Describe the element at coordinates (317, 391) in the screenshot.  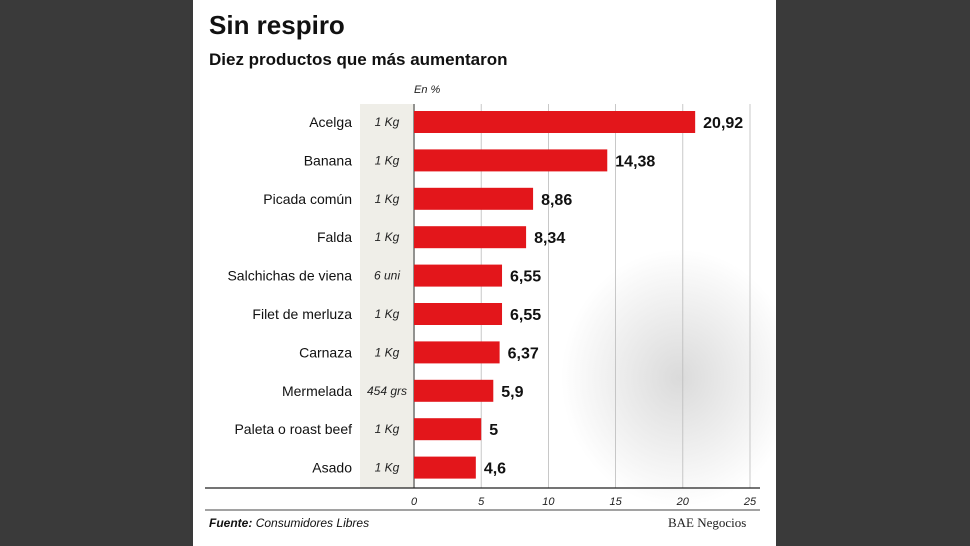
I see `category-label: Mermelada` at that location.